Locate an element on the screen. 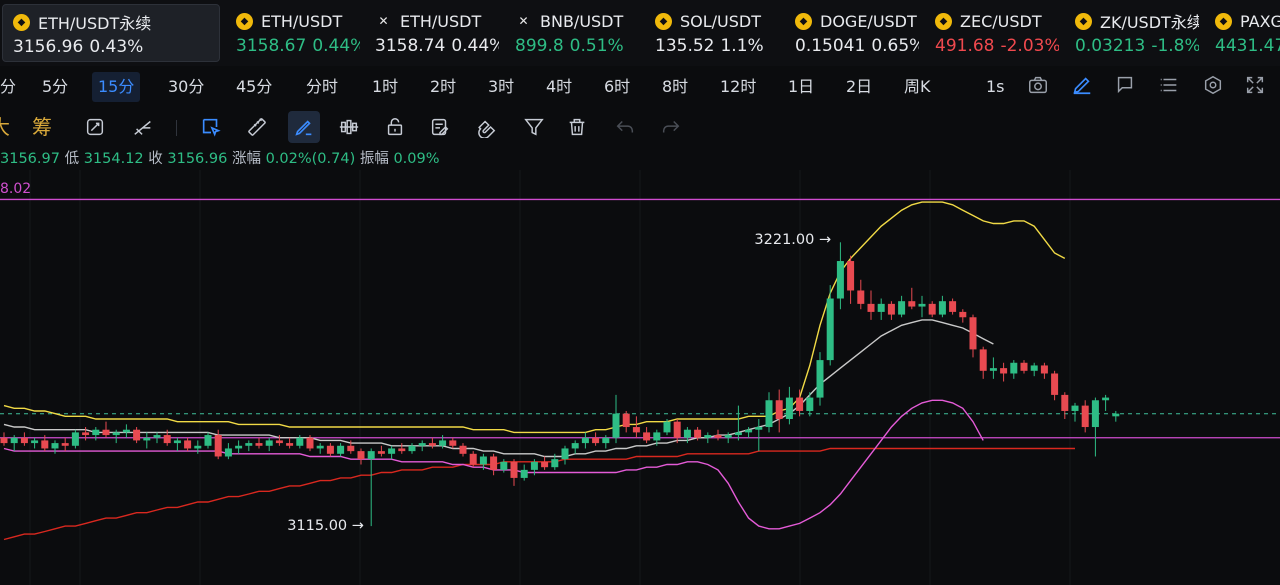  interval-tab: 6时 is located at coordinates (617, 86).